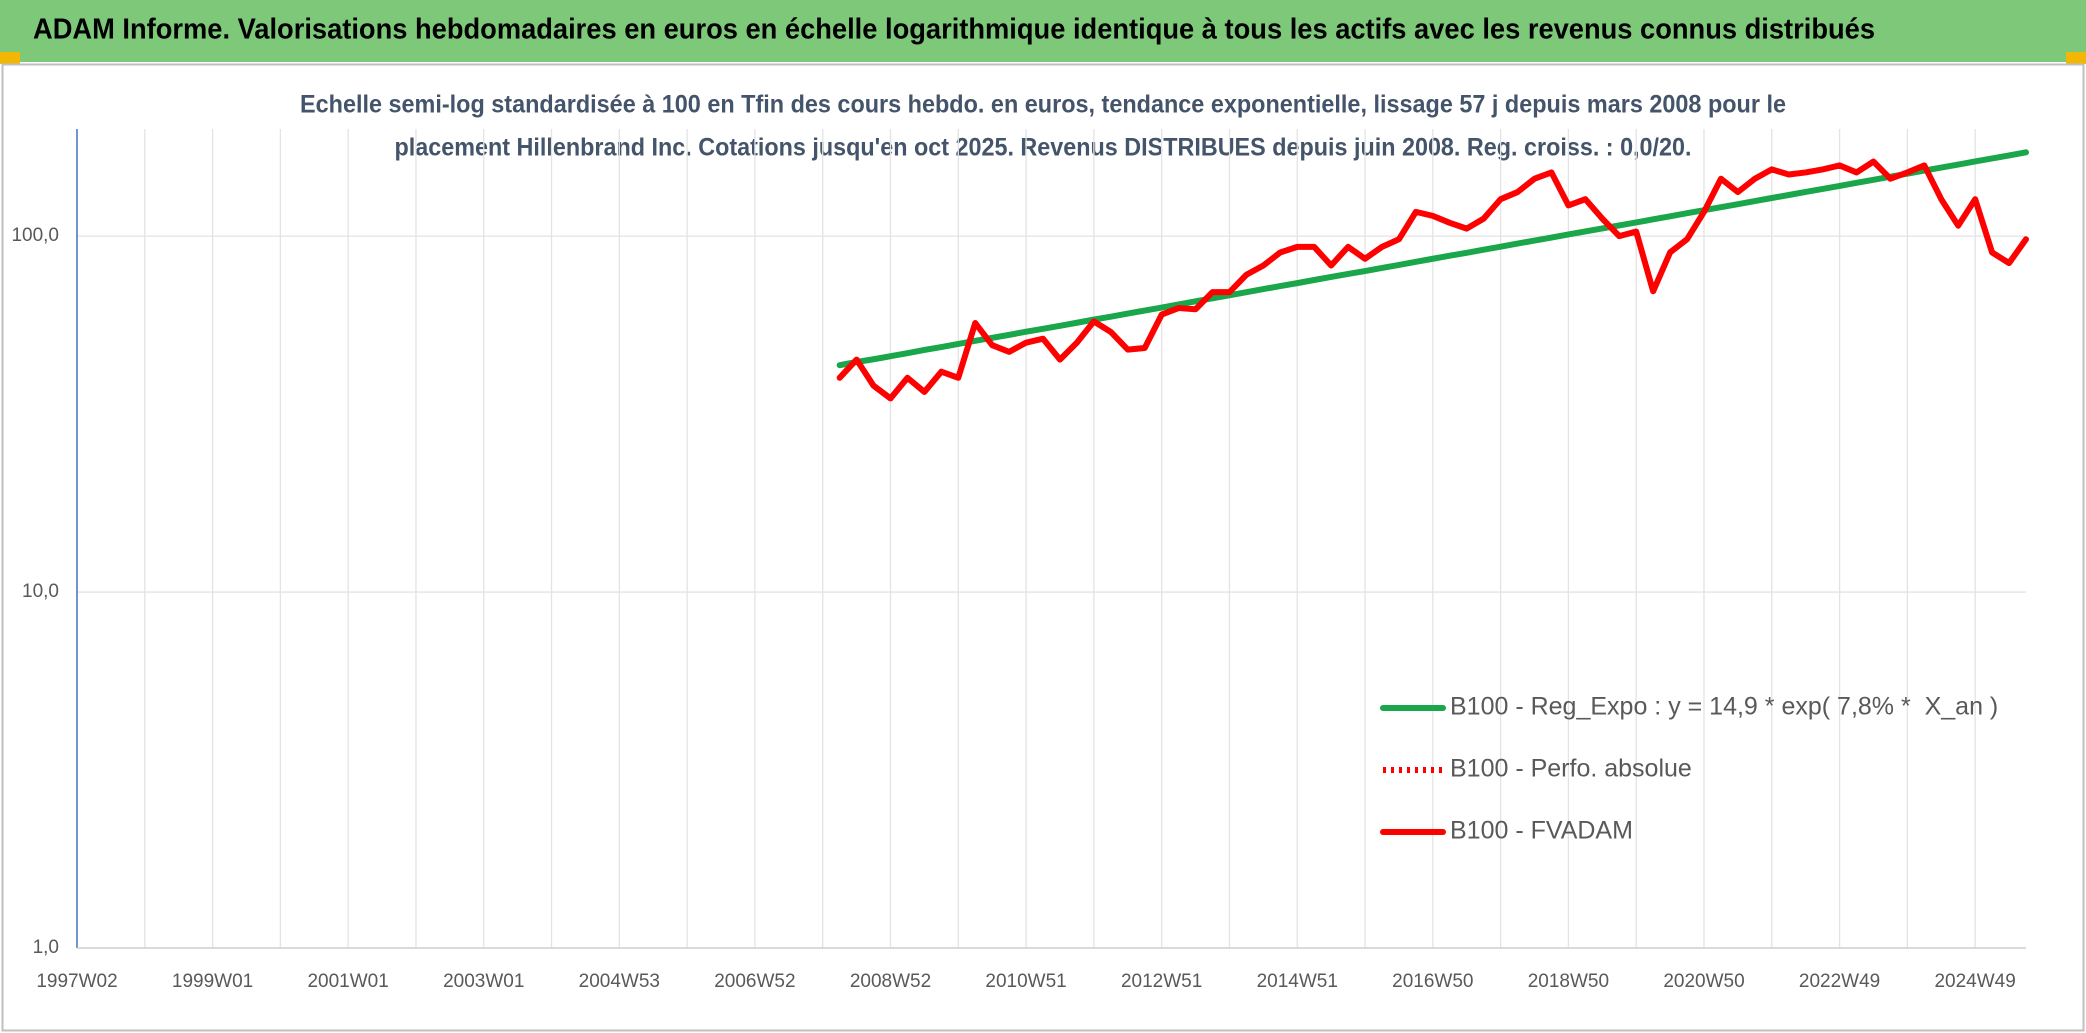 This screenshot has height=1033, width=2086. I want to click on title-bar, so click(1043, 31).